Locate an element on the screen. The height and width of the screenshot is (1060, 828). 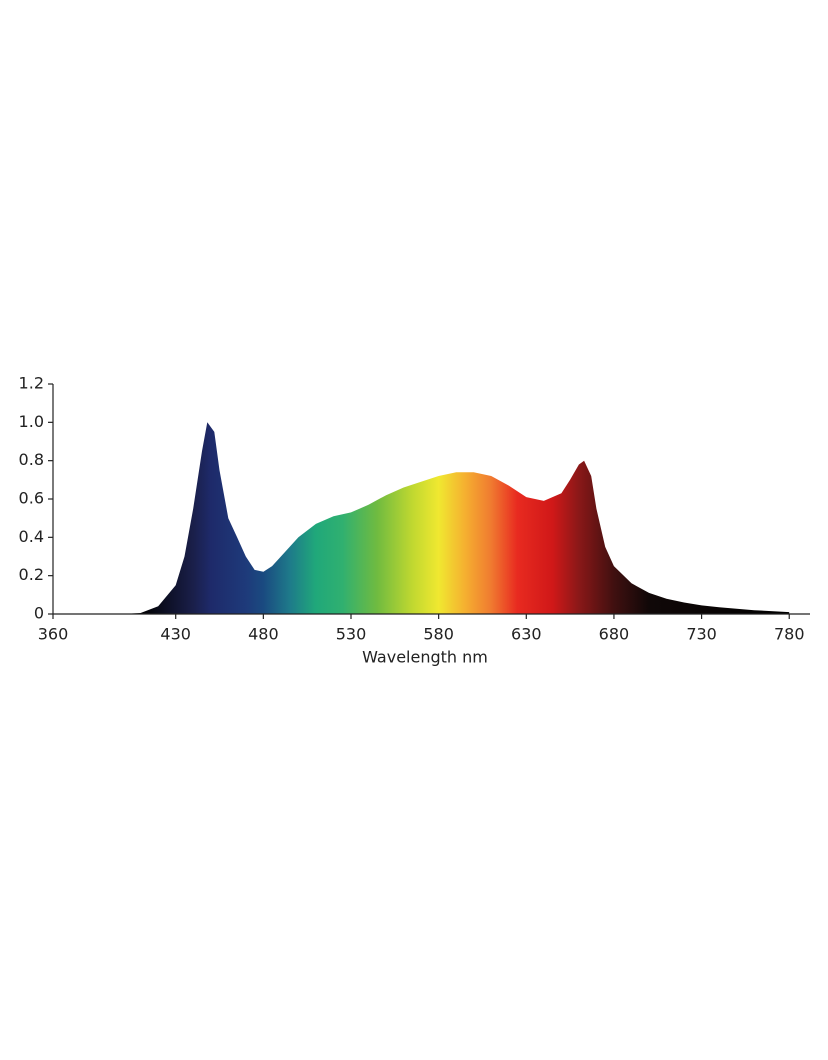
x-tick-label: 530 is located at coordinates (351, 634).